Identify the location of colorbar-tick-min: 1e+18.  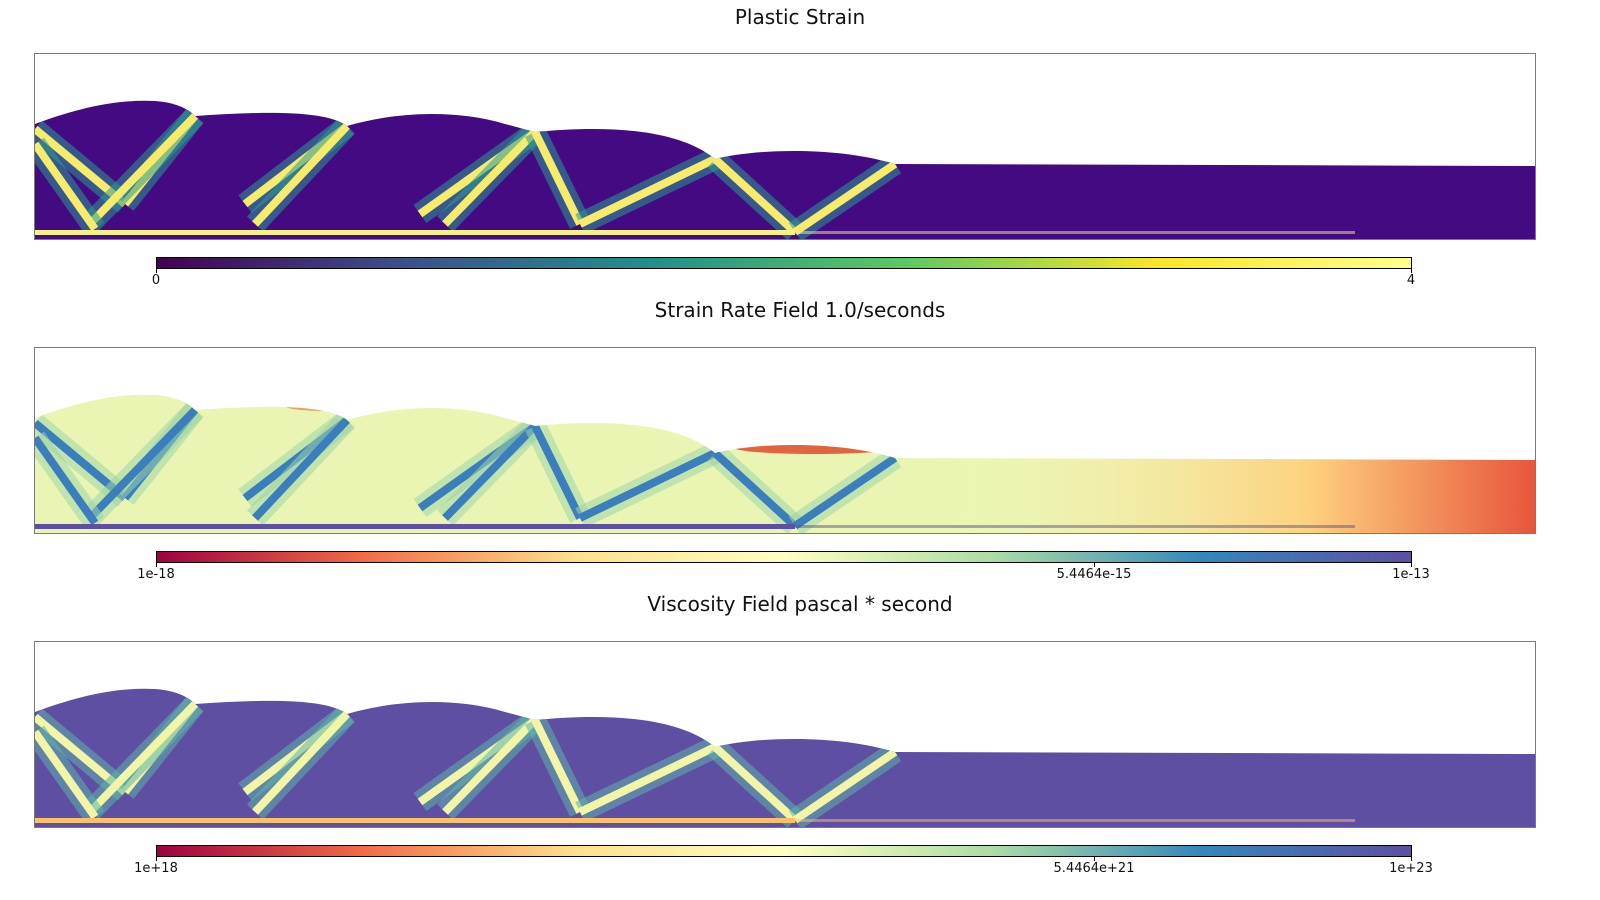
(156, 868).